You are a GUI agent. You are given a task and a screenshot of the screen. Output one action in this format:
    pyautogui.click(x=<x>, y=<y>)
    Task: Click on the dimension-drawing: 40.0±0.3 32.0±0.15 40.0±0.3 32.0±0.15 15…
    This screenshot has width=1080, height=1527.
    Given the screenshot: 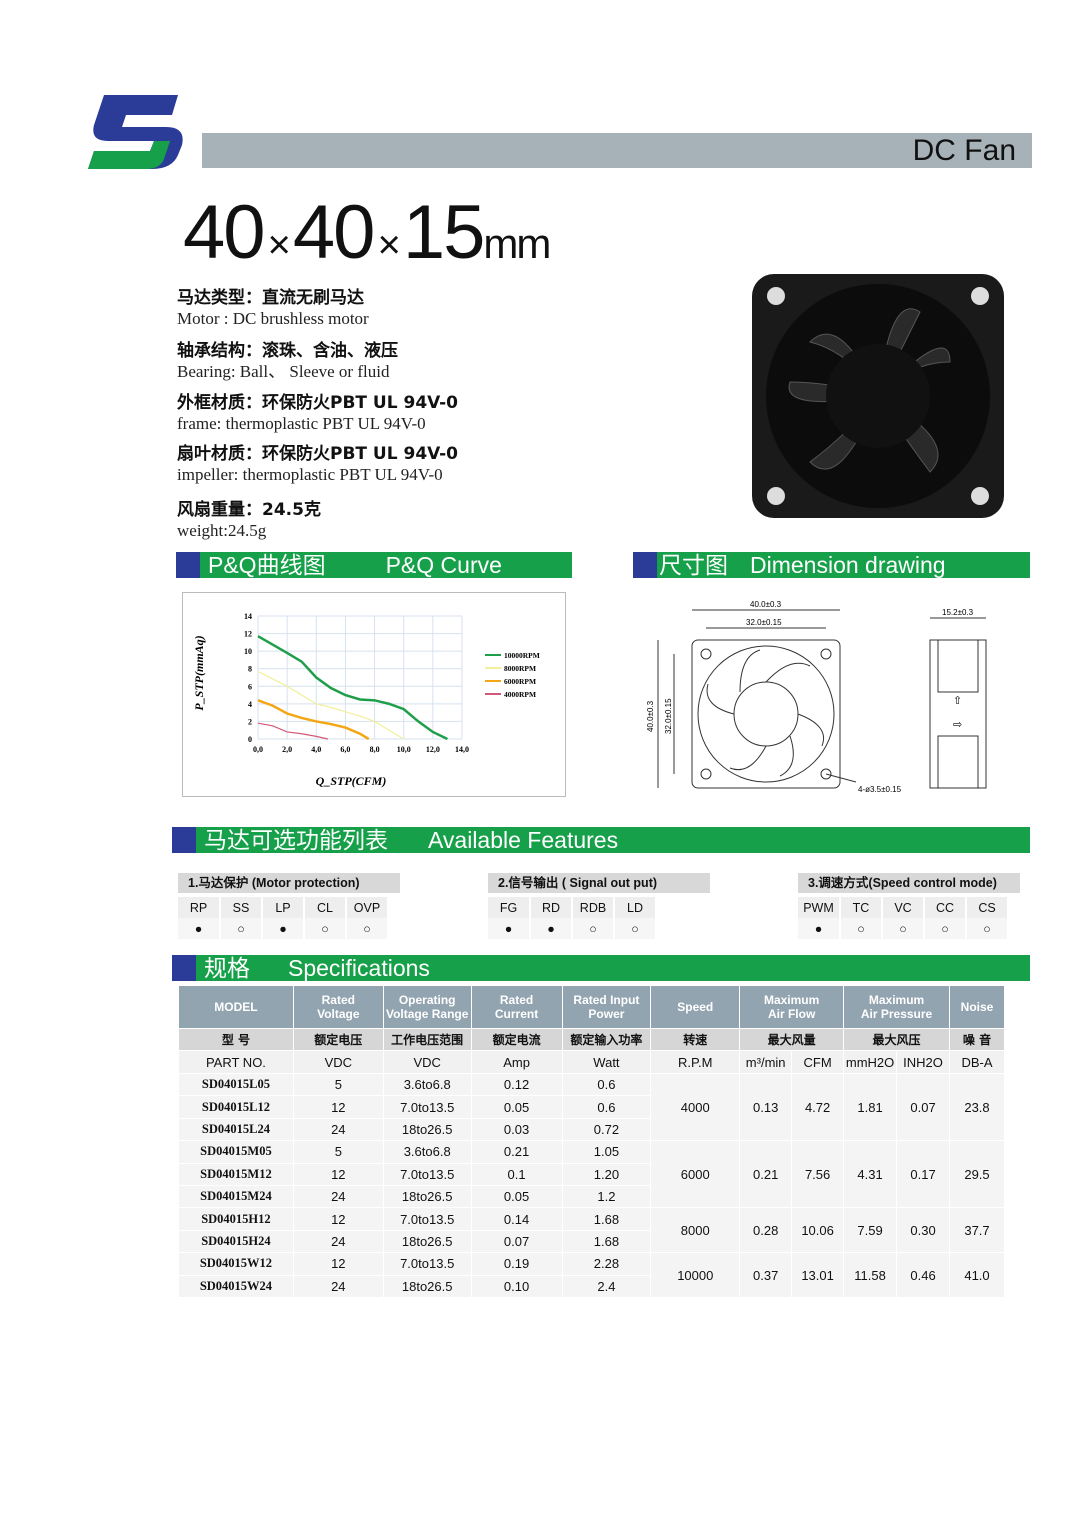 What is the action you would take?
    pyautogui.click(x=816, y=697)
    